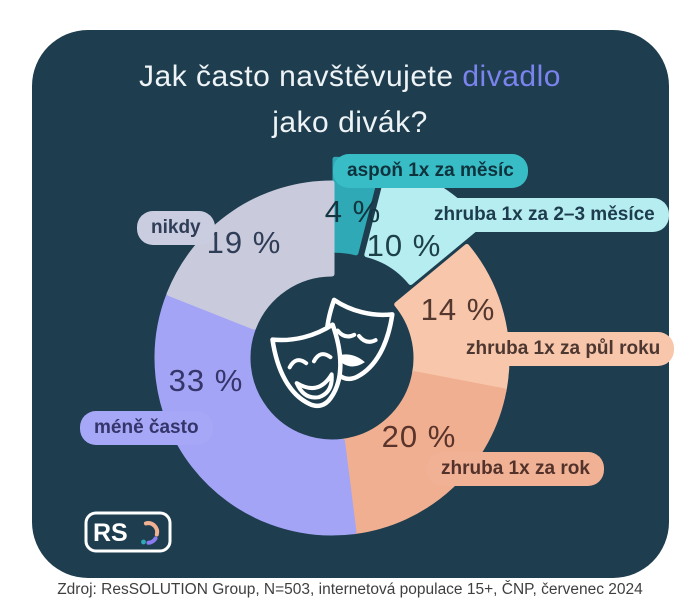 The image size is (700, 612). What do you see at coordinates (110, 533) in the screenshot?
I see `rs-logo-text: RS` at bounding box center [110, 533].